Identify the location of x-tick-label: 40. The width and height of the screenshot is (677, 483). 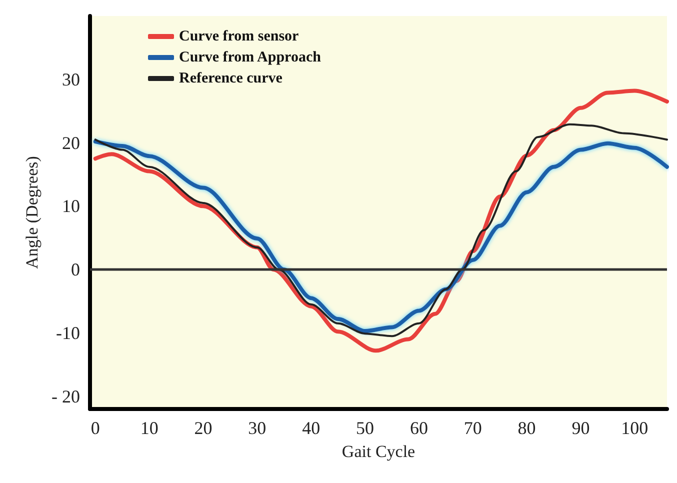
(311, 428).